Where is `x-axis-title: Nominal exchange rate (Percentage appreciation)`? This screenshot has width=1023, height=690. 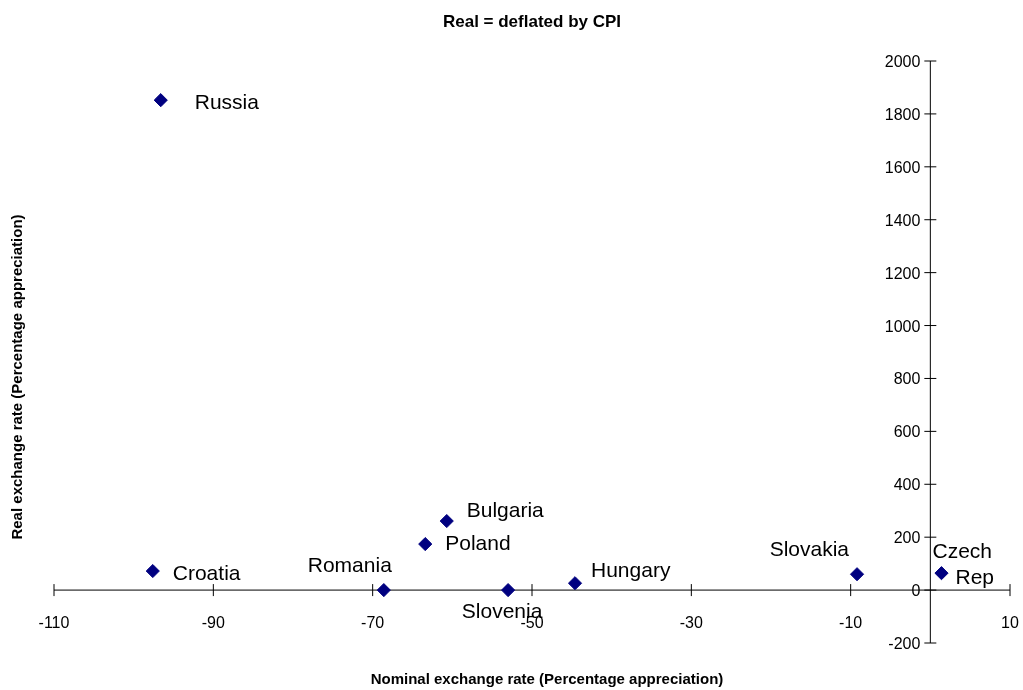
x-axis-title: Nominal exchange rate (Percentage appreciation) is located at coordinates (547, 678).